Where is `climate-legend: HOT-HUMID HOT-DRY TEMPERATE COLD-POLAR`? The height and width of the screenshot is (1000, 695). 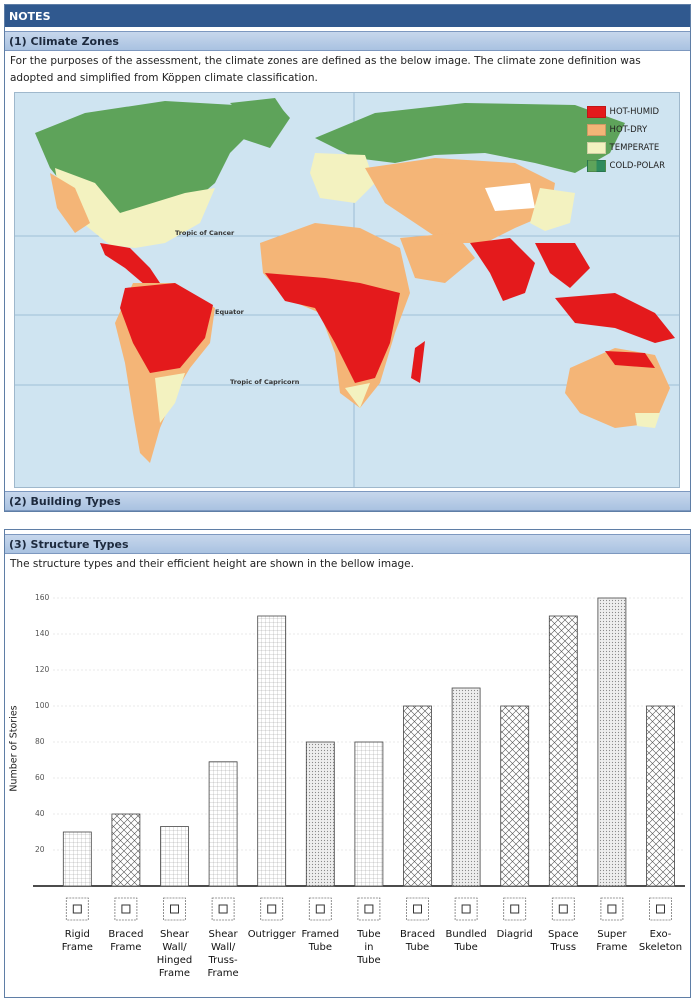 climate-legend: HOT-HUMID HOT-DRY TEMPERATE COLD-POLAR is located at coordinates (625, 139).